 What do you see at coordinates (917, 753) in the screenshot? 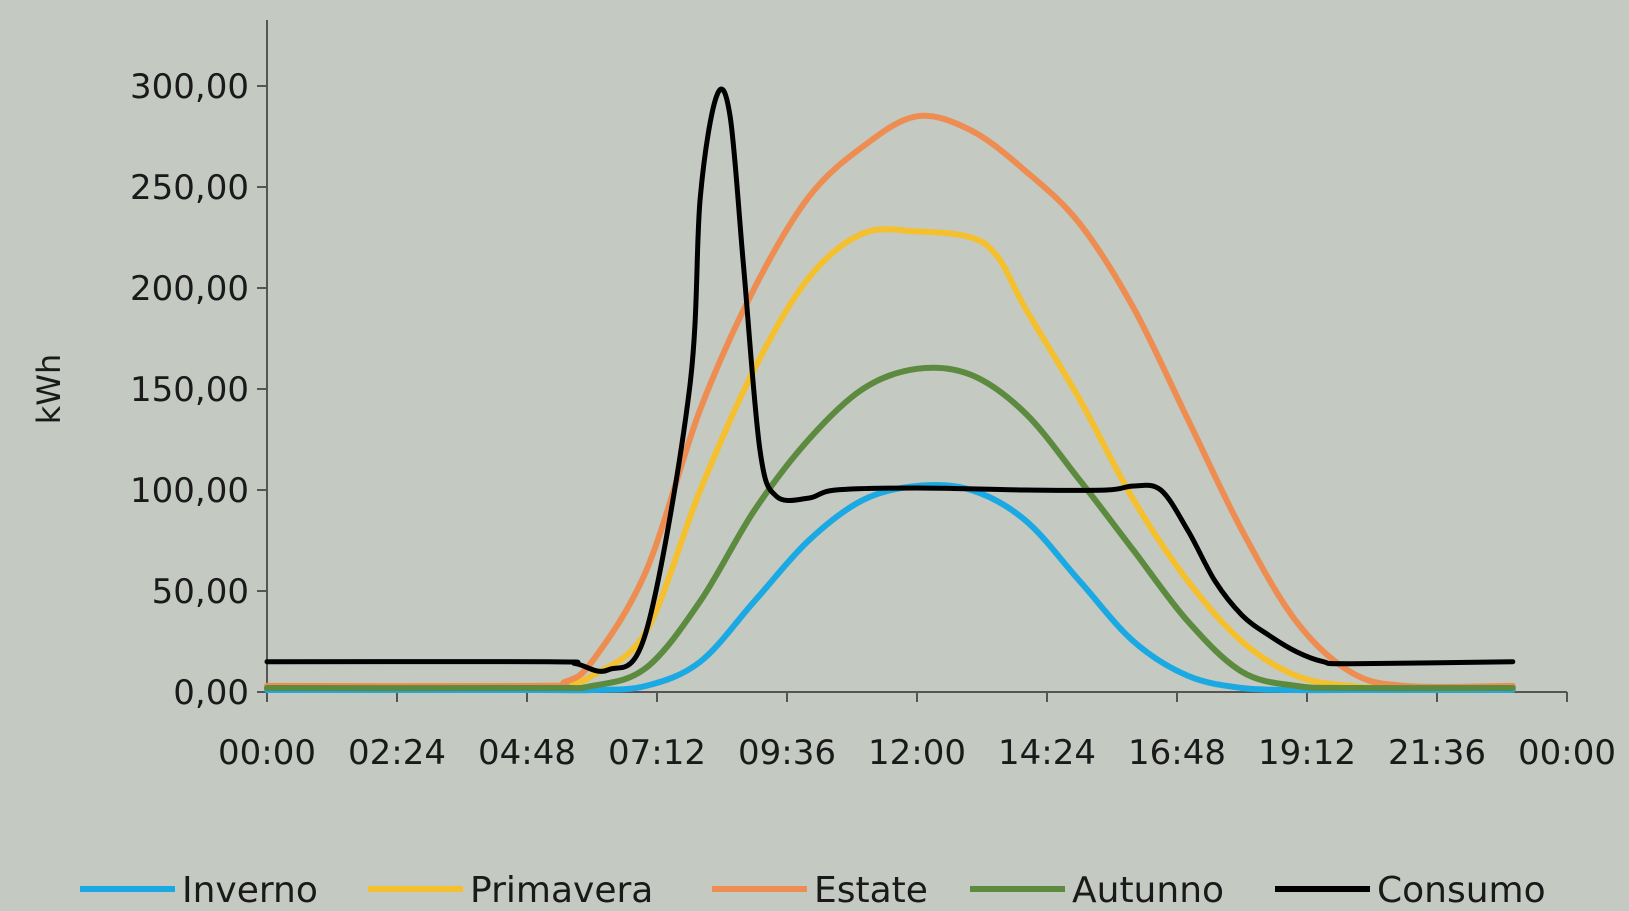
I see `x-tick-label: 12:00` at bounding box center [917, 753].